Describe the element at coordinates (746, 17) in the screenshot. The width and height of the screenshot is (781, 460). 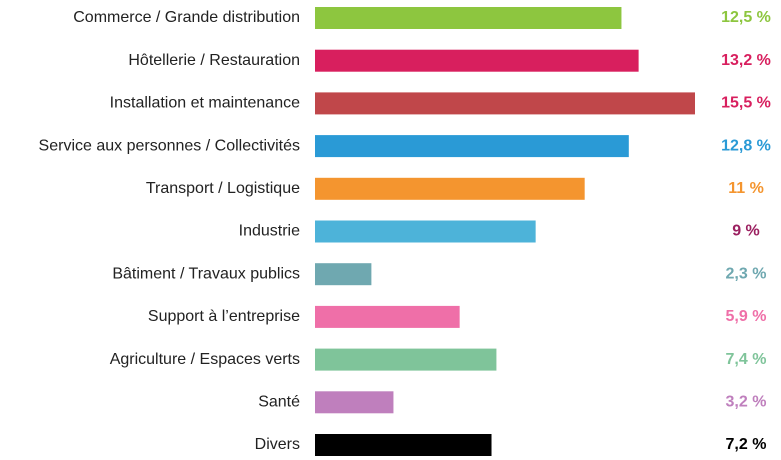
I see `value-label: 12,5 %` at that location.